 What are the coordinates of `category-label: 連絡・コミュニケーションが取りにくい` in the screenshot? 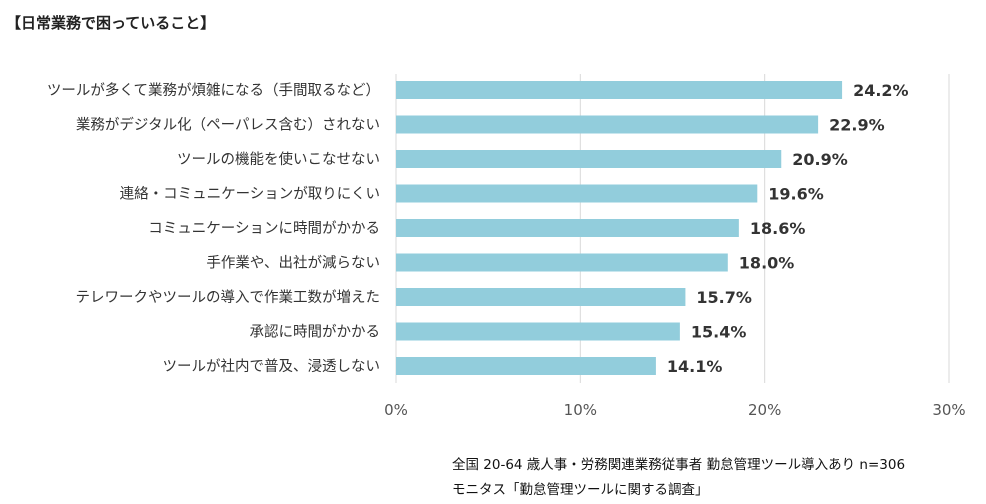 It's located at (250, 194).